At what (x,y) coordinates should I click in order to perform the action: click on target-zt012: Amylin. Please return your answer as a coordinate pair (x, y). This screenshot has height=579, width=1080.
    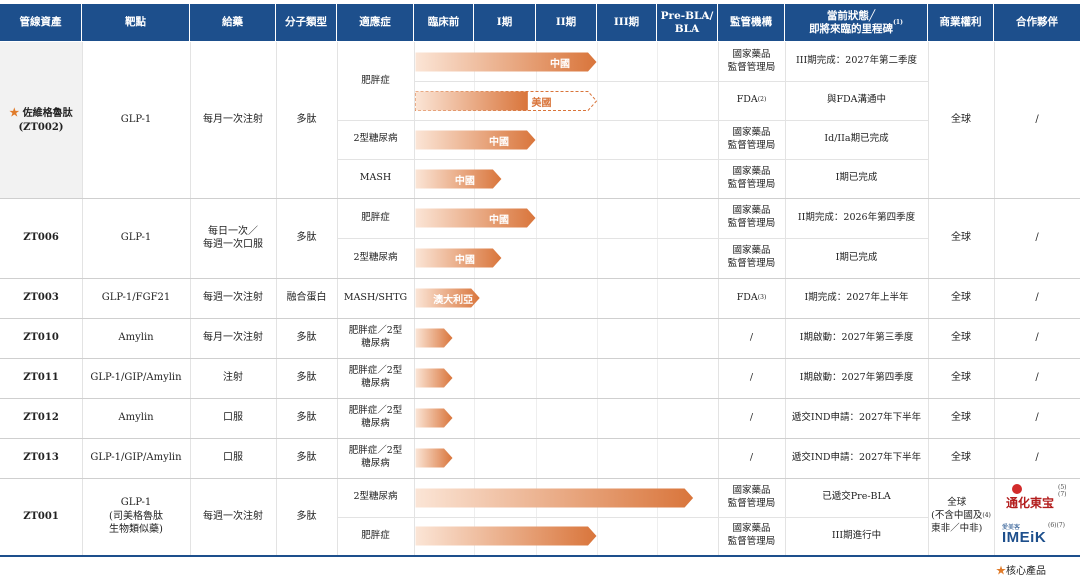
    Looking at the image, I should click on (136, 418).